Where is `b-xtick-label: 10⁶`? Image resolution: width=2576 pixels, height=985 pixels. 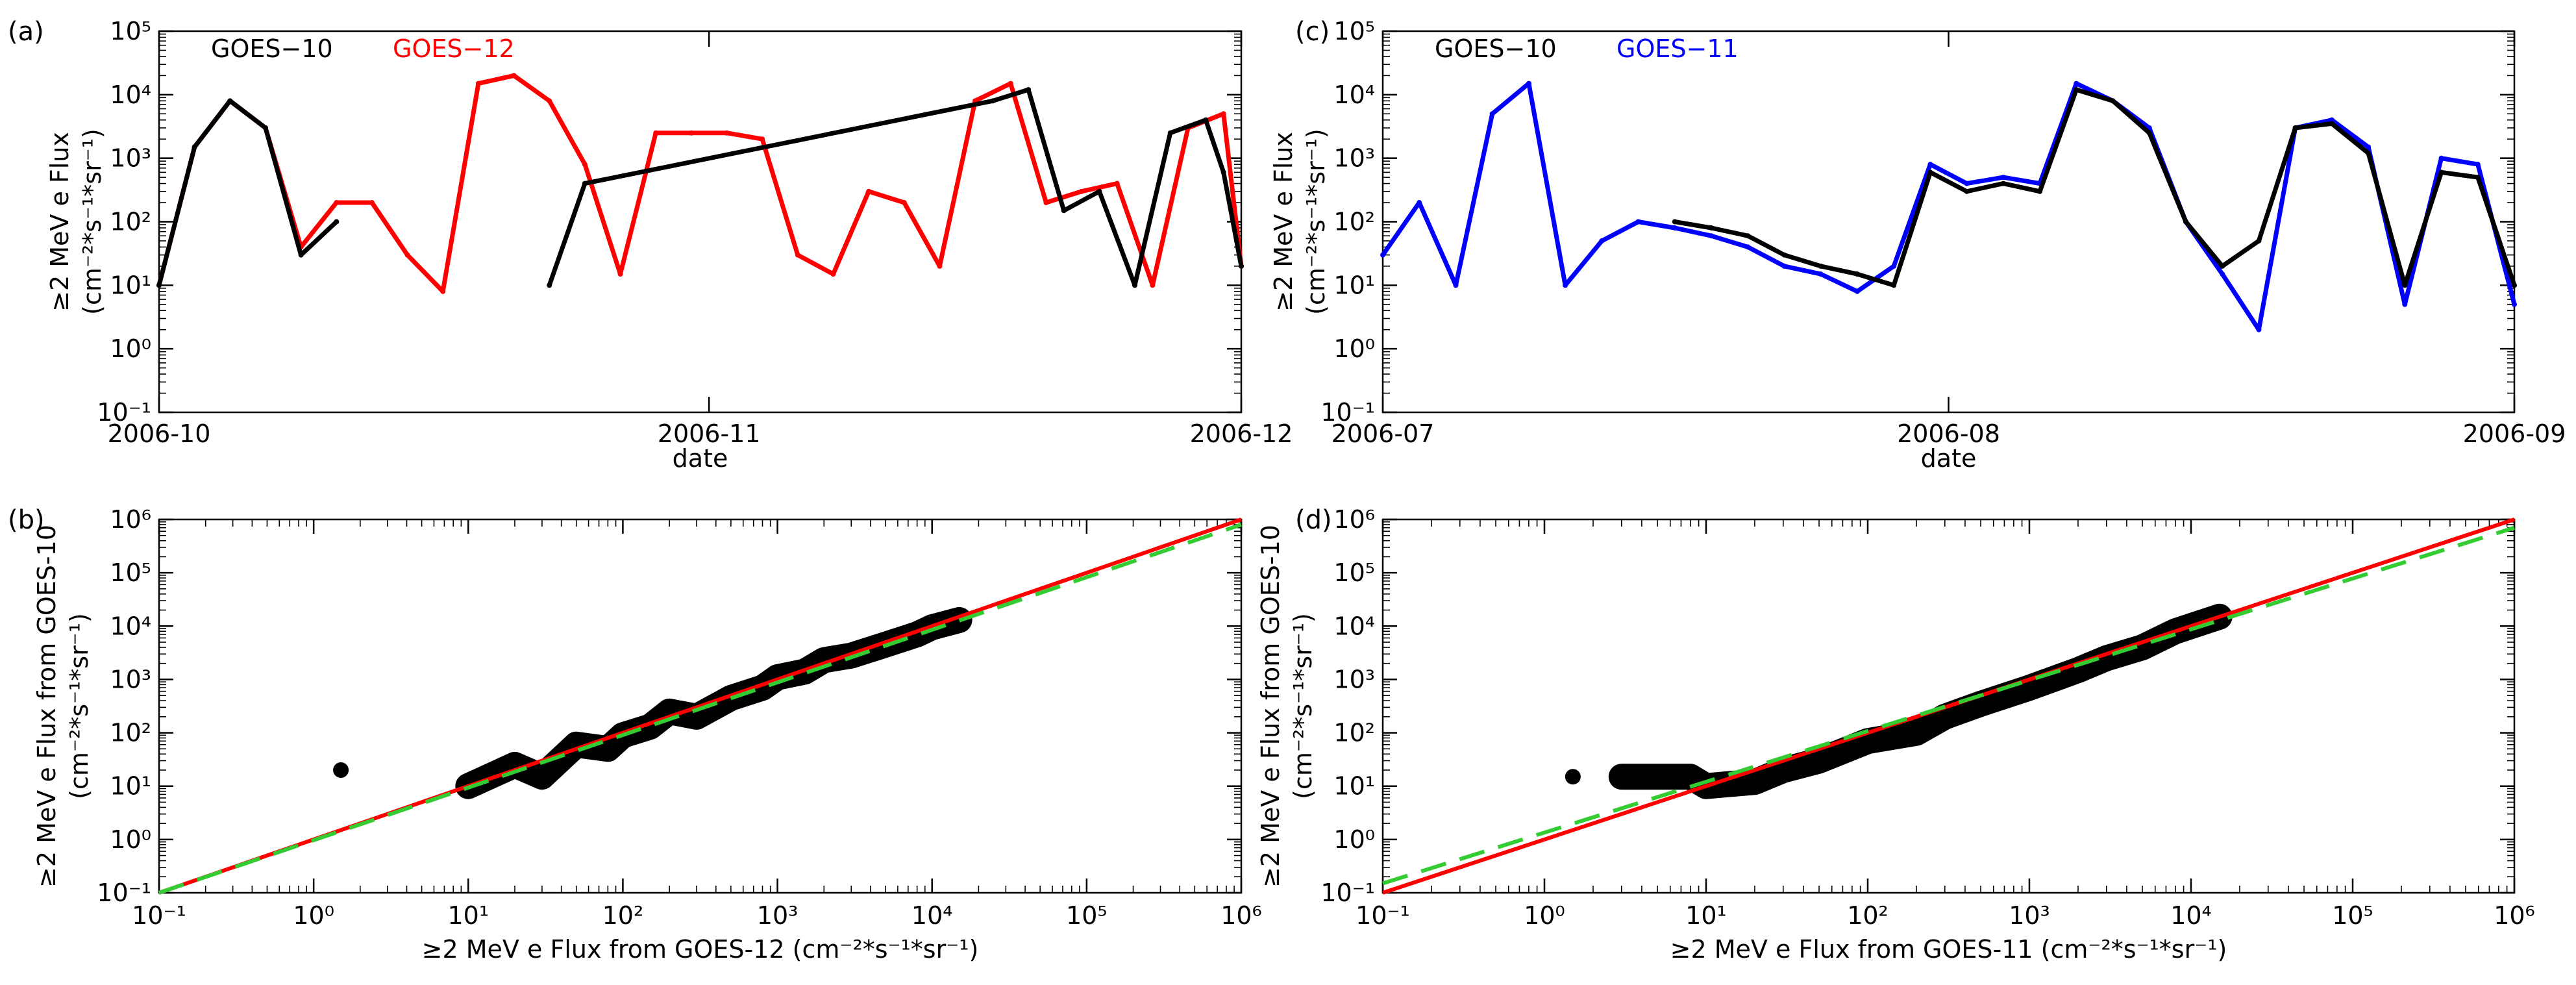 b-xtick-label: 10⁶ is located at coordinates (1241, 915).